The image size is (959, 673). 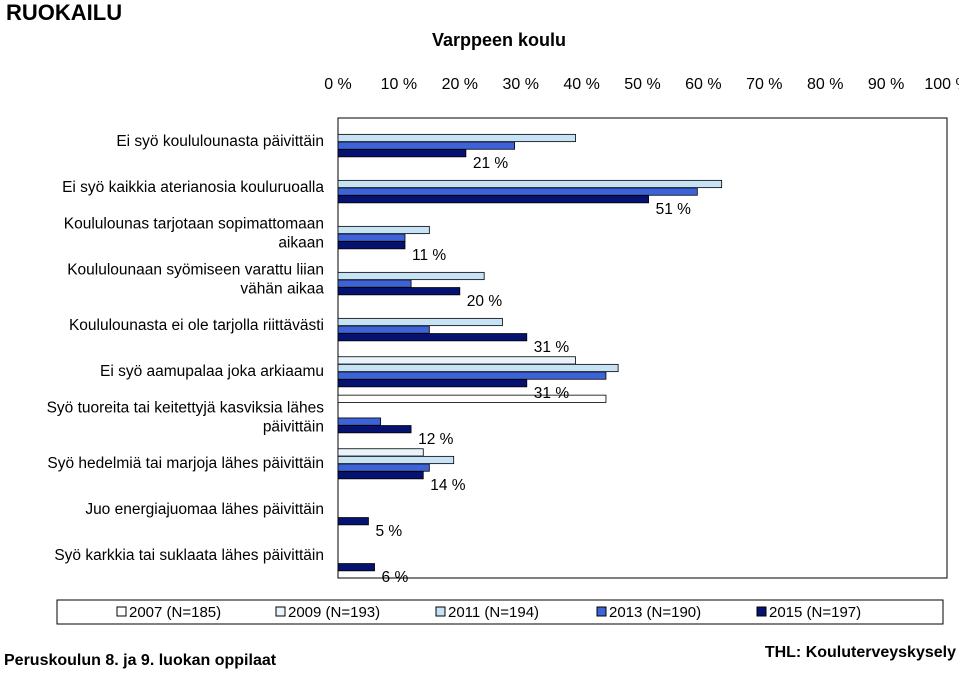 I want to click on data-label: 5 %, so click(x=388, y=531).